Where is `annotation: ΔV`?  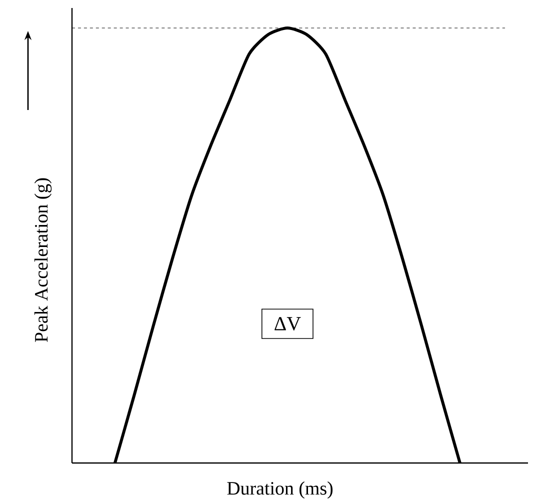
annotation: ΔV is located at coordinates (287, 324).